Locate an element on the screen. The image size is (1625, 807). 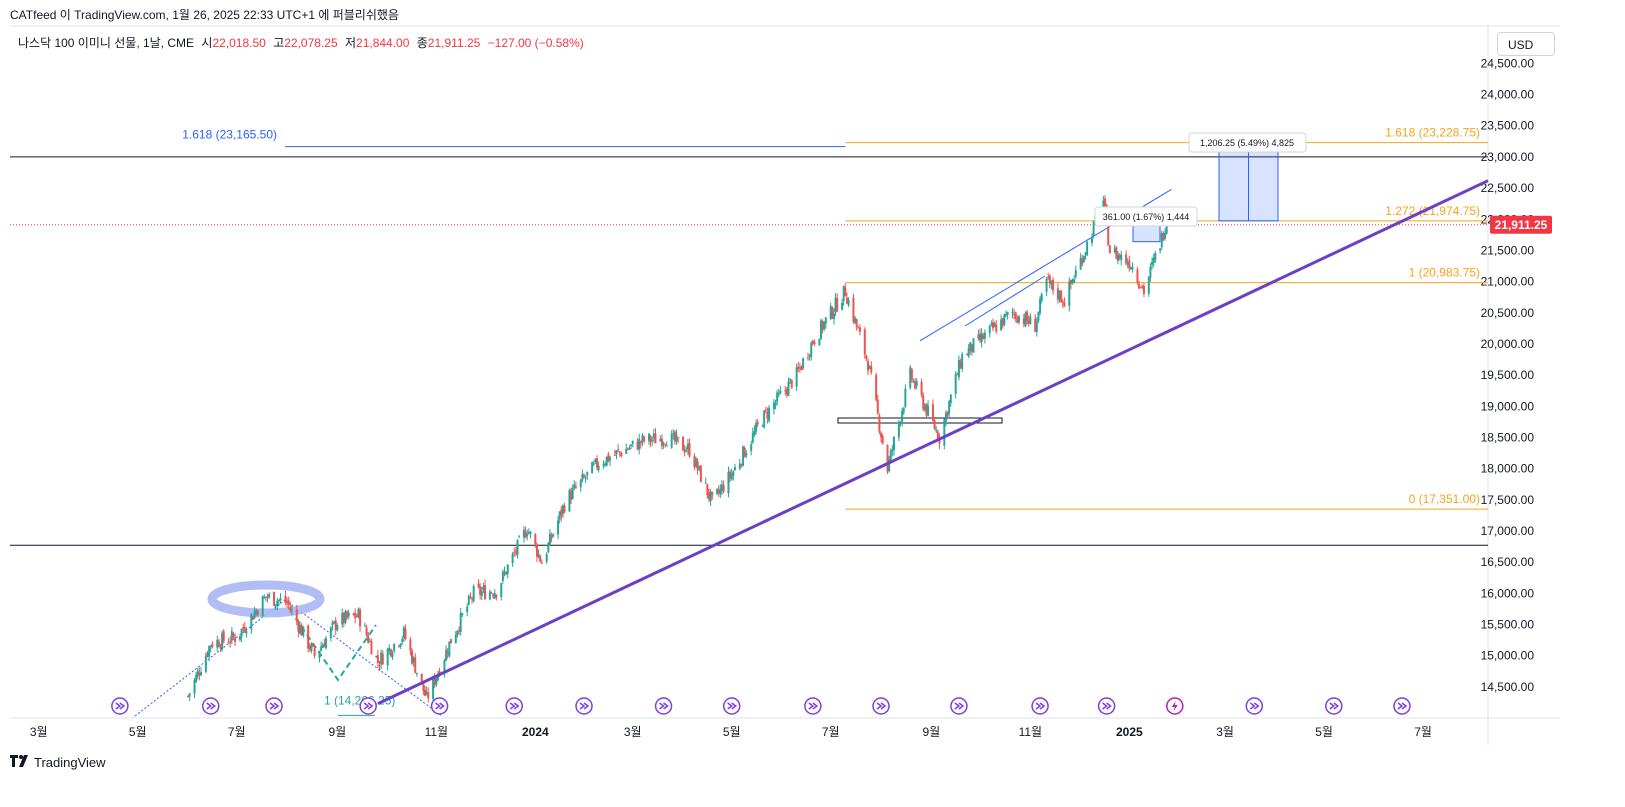
time-tick-label: 5월 is located at coordinates (1324, 732).